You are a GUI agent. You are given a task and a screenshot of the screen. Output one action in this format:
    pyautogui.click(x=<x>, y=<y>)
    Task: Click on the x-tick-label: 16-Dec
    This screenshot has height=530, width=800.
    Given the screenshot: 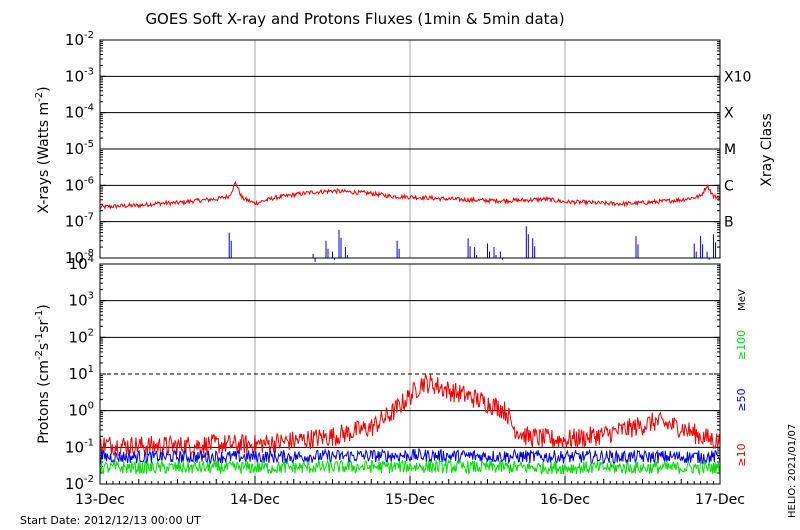 What is the action you would take?
    pyautogui.click(x=565, y=500)
    